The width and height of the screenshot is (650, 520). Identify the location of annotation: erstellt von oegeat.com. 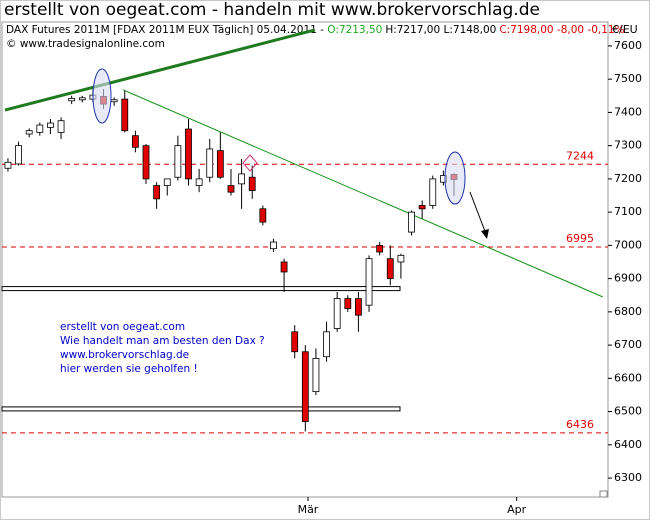
(122, 327).